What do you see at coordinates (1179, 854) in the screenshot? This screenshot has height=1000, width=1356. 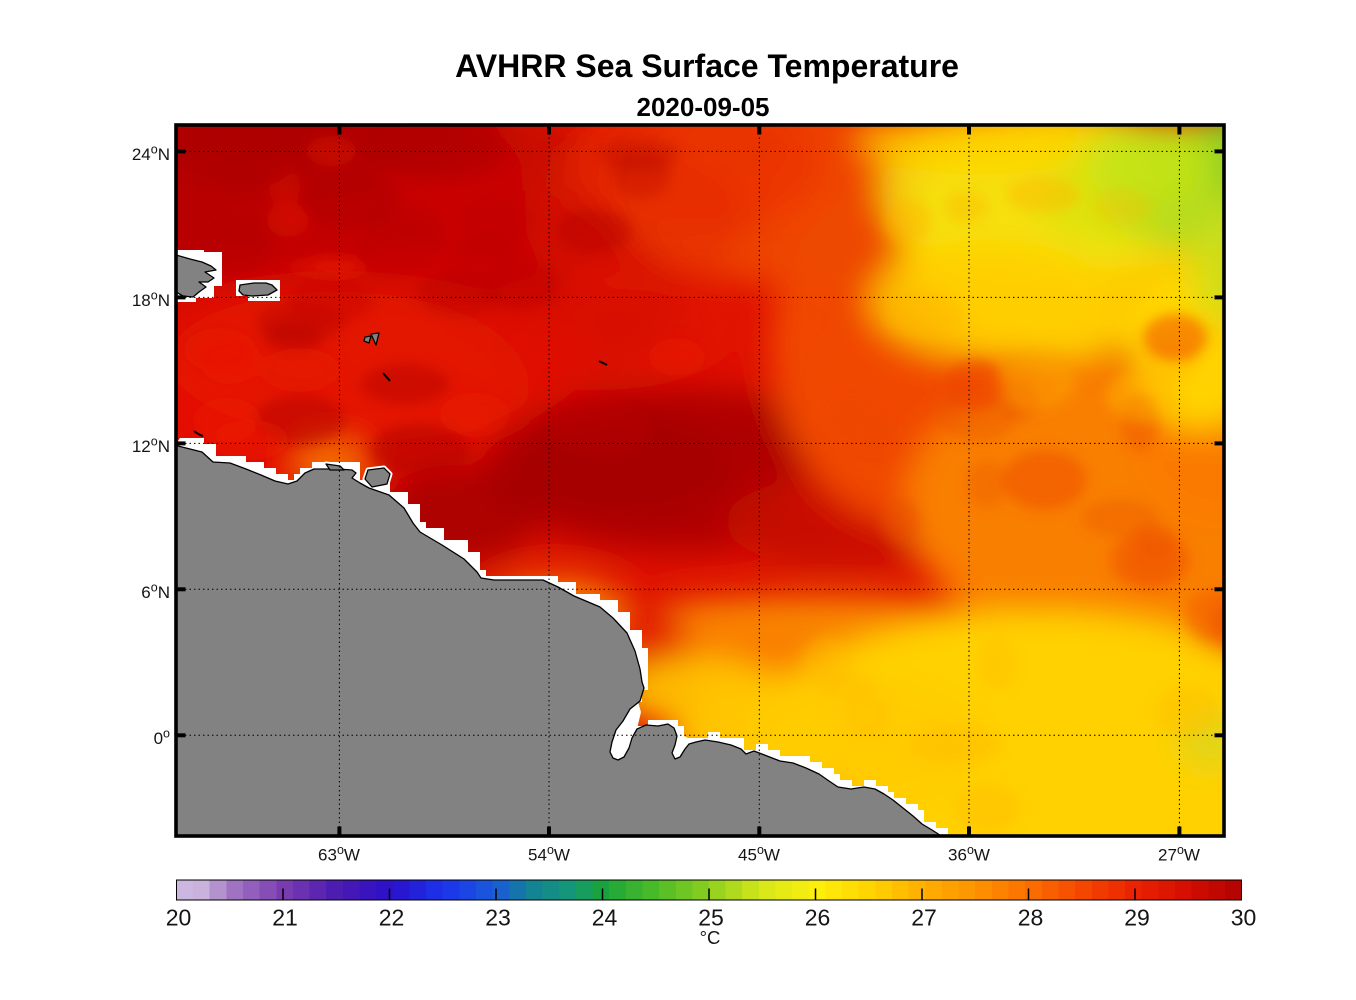 I see `svg-text: 27oW` at bounding box center [1179, 854].